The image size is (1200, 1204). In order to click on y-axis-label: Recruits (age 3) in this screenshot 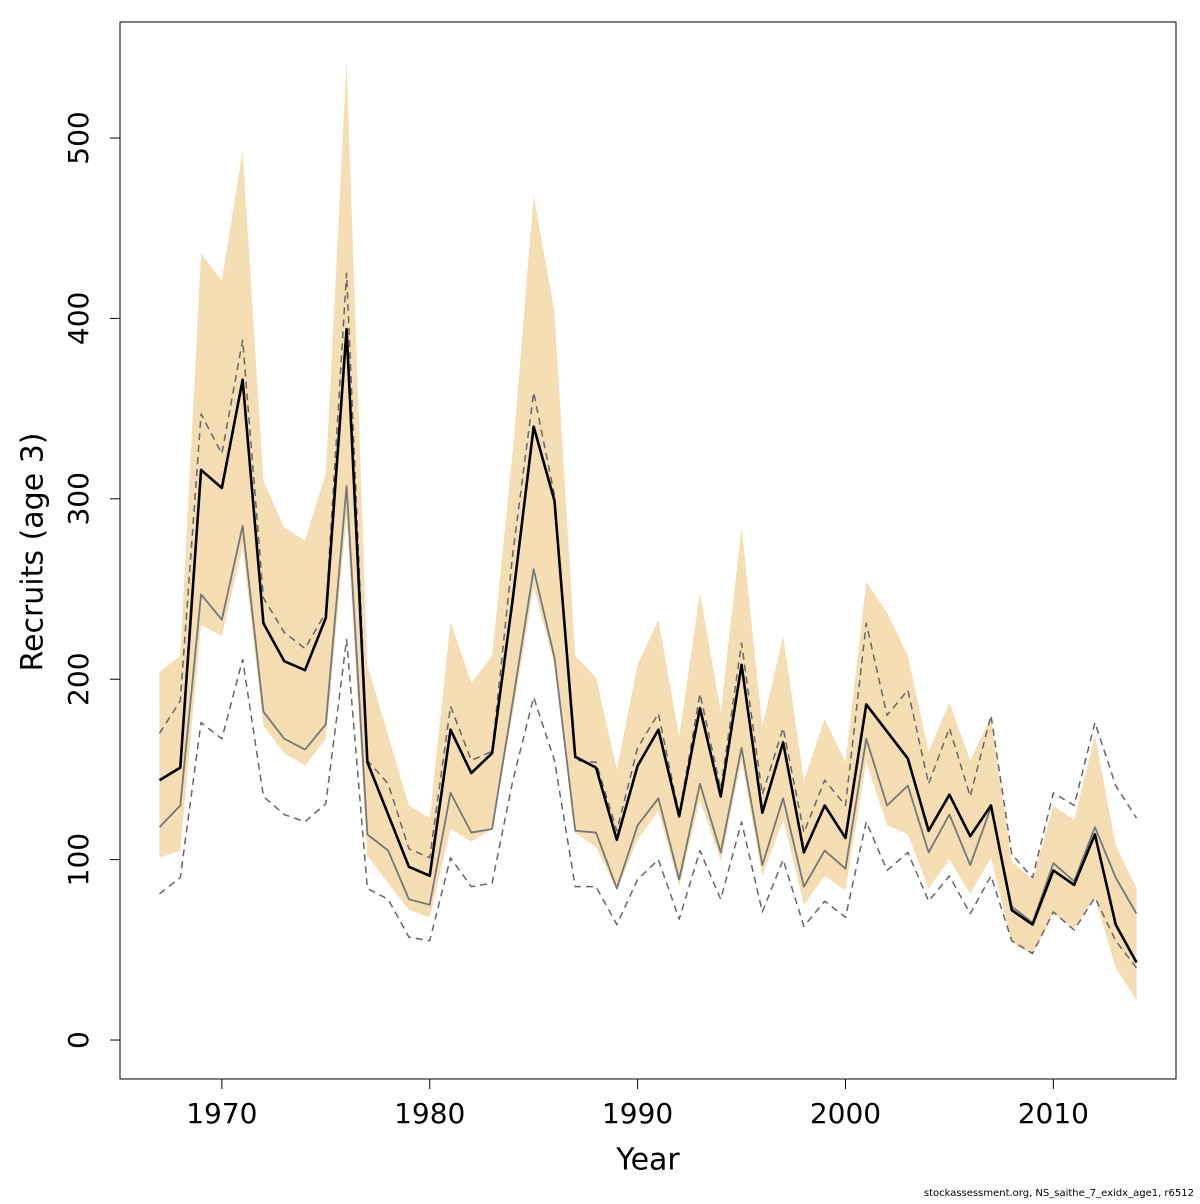, I will do `click(33, 552)`.